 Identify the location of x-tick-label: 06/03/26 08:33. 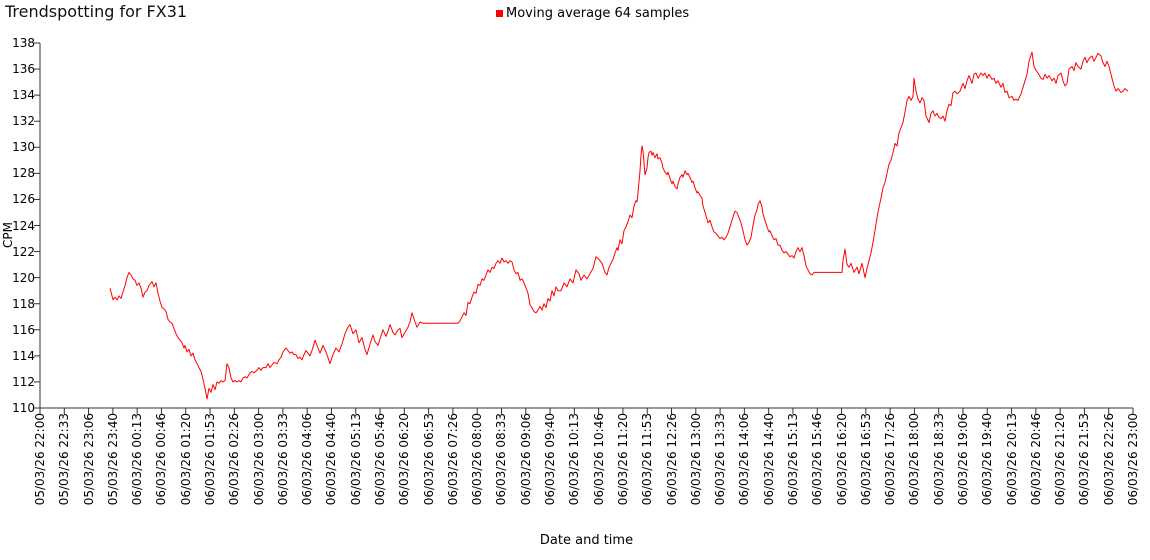
(501, 459).